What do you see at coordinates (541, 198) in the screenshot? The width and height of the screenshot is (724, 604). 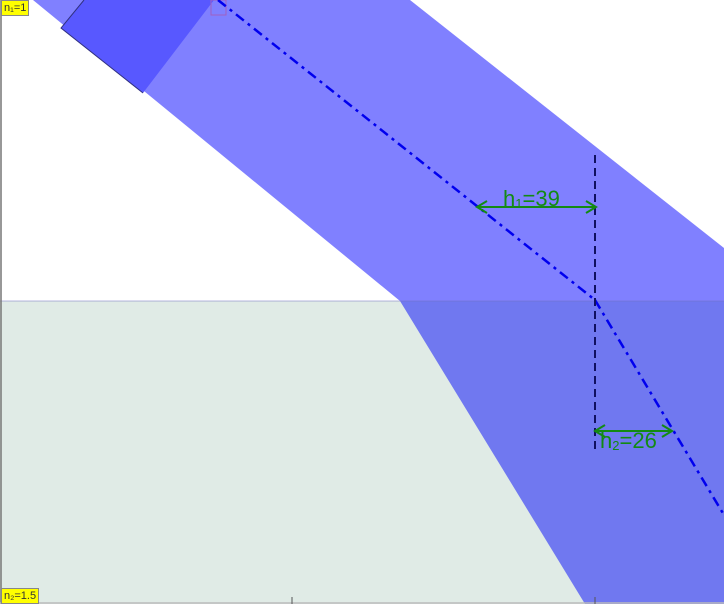 I see `h1-value: =39` at bounding box center [541, 198].